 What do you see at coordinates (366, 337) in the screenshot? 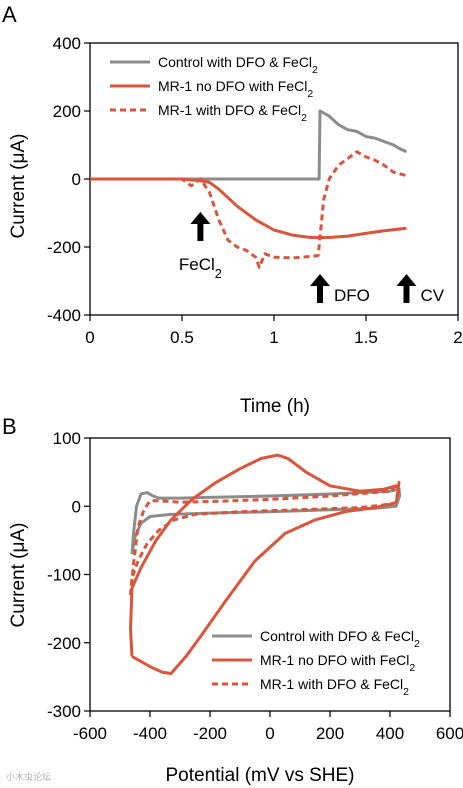
I see `x-tick-label: 1.5` at bounding box center [366, 337].